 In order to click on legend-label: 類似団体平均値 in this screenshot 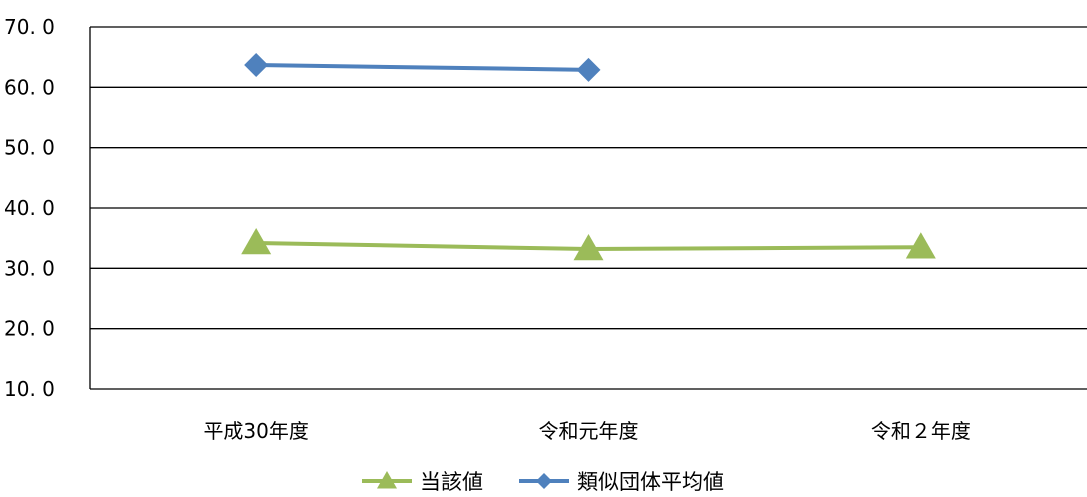, I will do `click(650, 481)`.